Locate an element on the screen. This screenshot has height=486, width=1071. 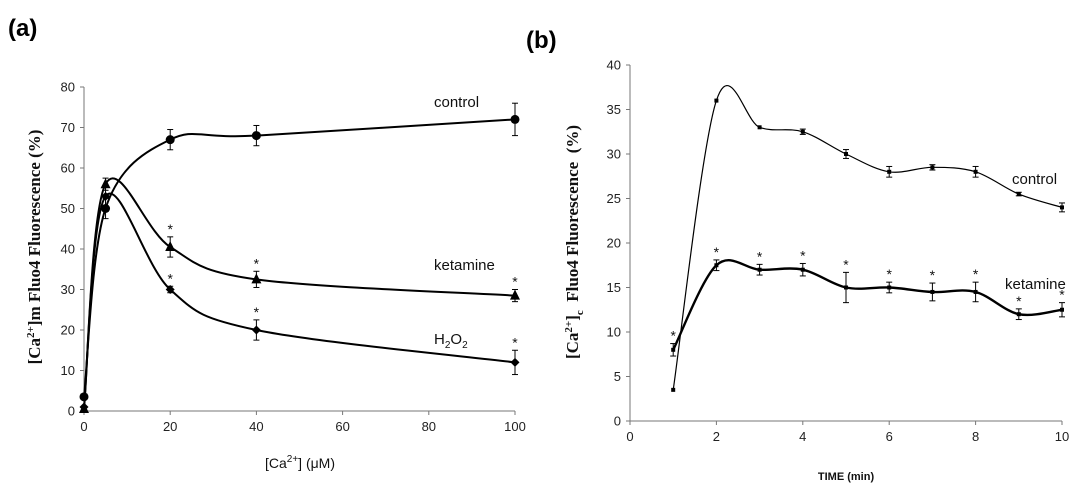
y-tick-label: 25 is located at coordinates (614, 198).